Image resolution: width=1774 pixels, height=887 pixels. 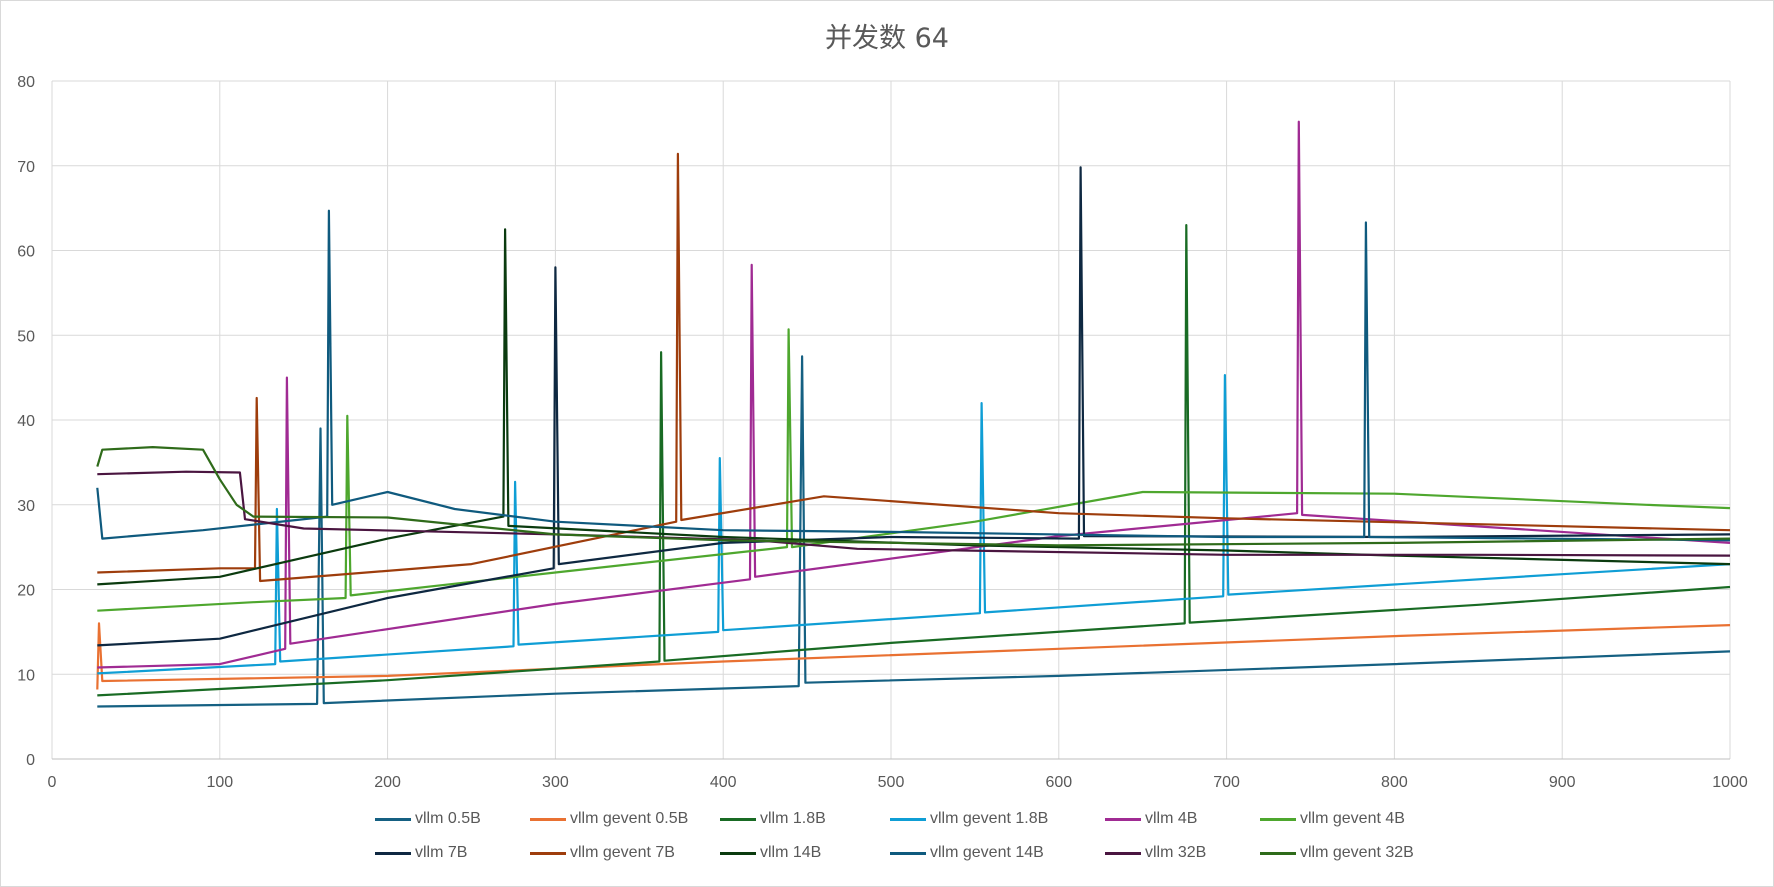 I want to click on legend-item: vllm 14B, so click(x=770, y=853).